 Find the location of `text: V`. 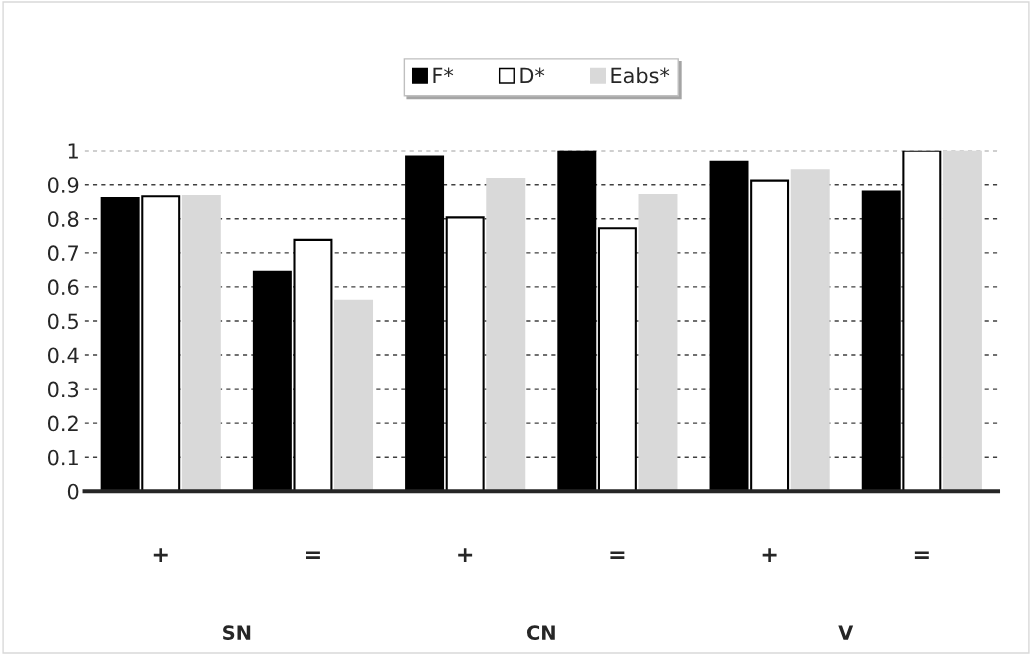

text: V is located at coordinates (846, 632).